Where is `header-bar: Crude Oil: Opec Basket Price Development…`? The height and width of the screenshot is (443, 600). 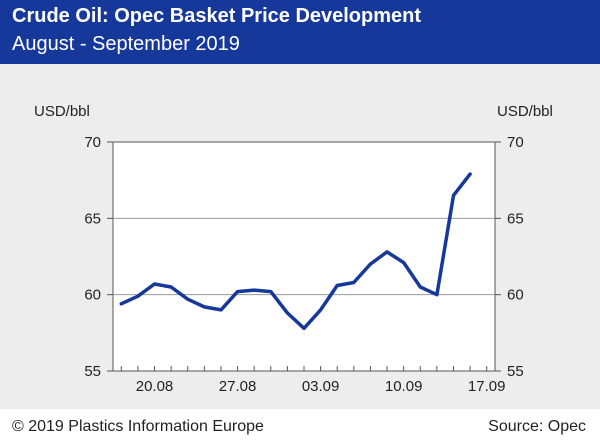 header-bar: Crude Oil: Opec Basket Price Development… is located at coordinates (300, 32).